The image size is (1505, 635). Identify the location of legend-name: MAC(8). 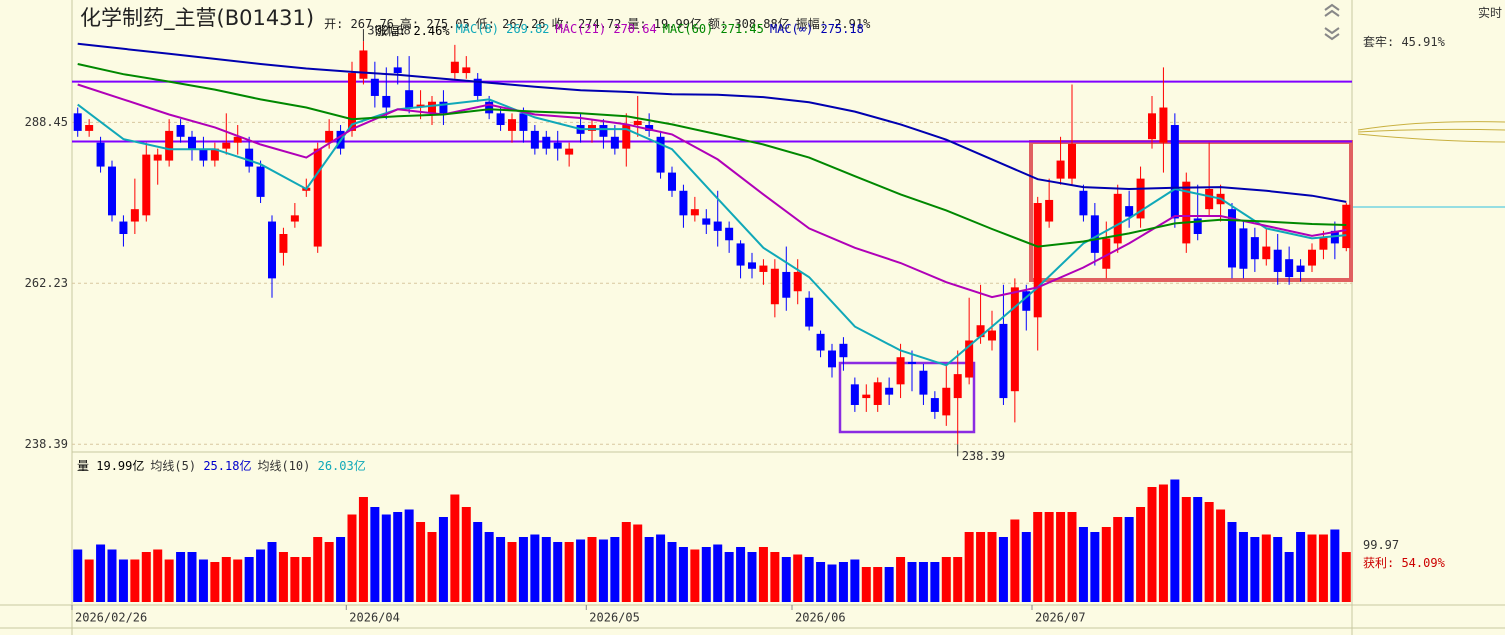
(477, 29).